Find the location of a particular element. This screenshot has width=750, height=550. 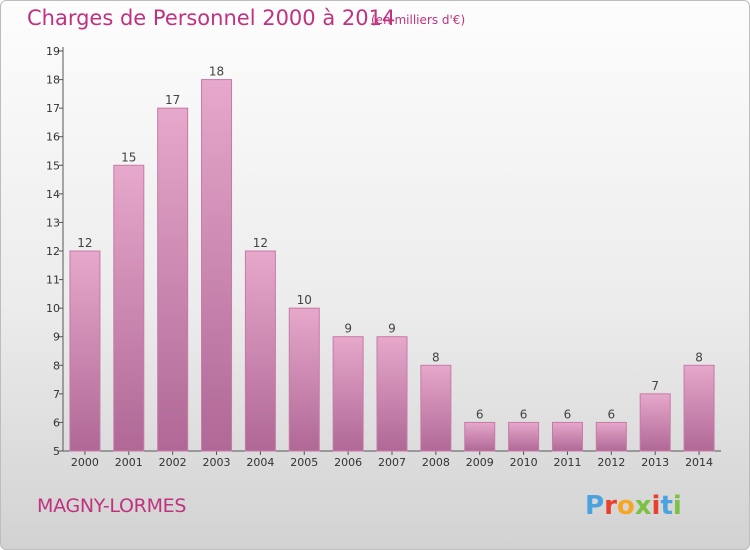

x-tick-label: 2000 is located at coordinates (85, 462).